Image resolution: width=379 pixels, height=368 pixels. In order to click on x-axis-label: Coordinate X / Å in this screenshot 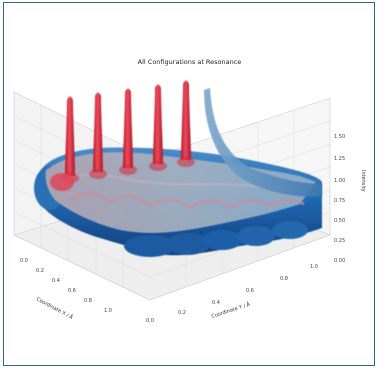, I will do `click(55, 309)`.